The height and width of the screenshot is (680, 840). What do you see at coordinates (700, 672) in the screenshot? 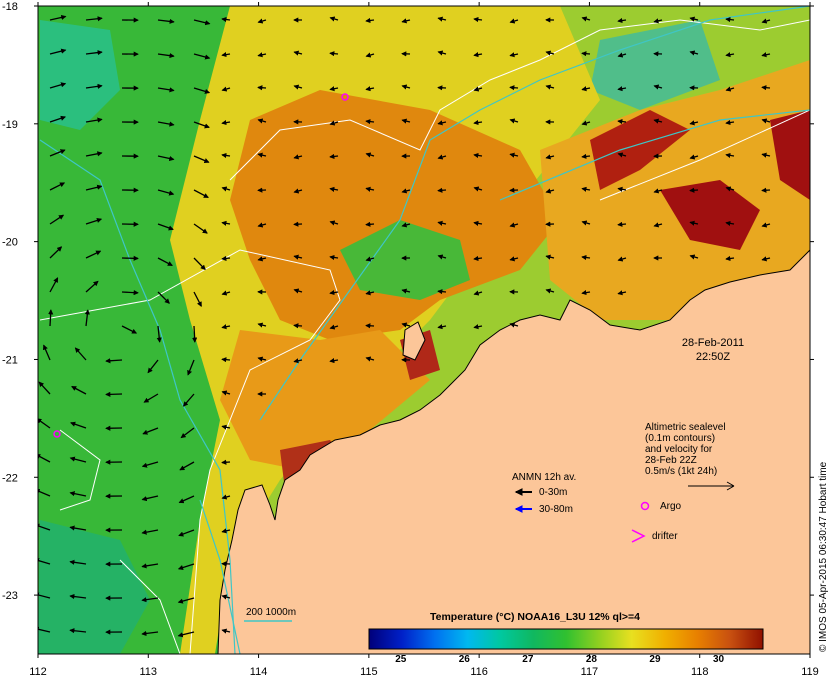
I see `lon-tick-label: 118` at bounding box center [700, 672].